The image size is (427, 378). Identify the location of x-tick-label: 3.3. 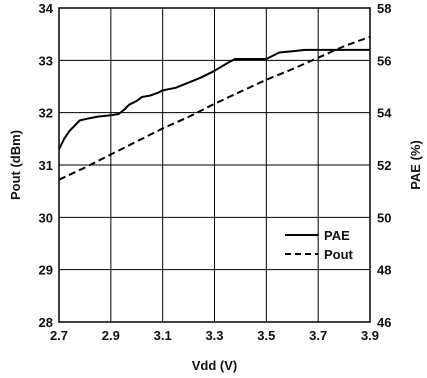
(214, 335).